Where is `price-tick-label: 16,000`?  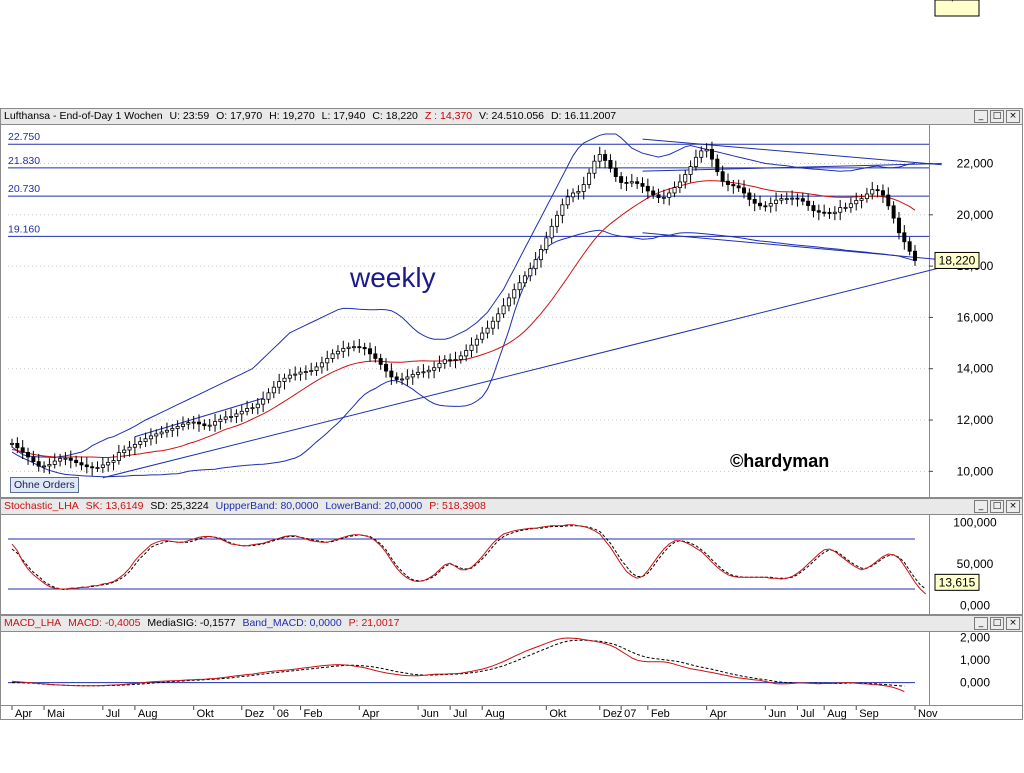
price-tick-label: 16,000 is located at coordinates (975, 317).